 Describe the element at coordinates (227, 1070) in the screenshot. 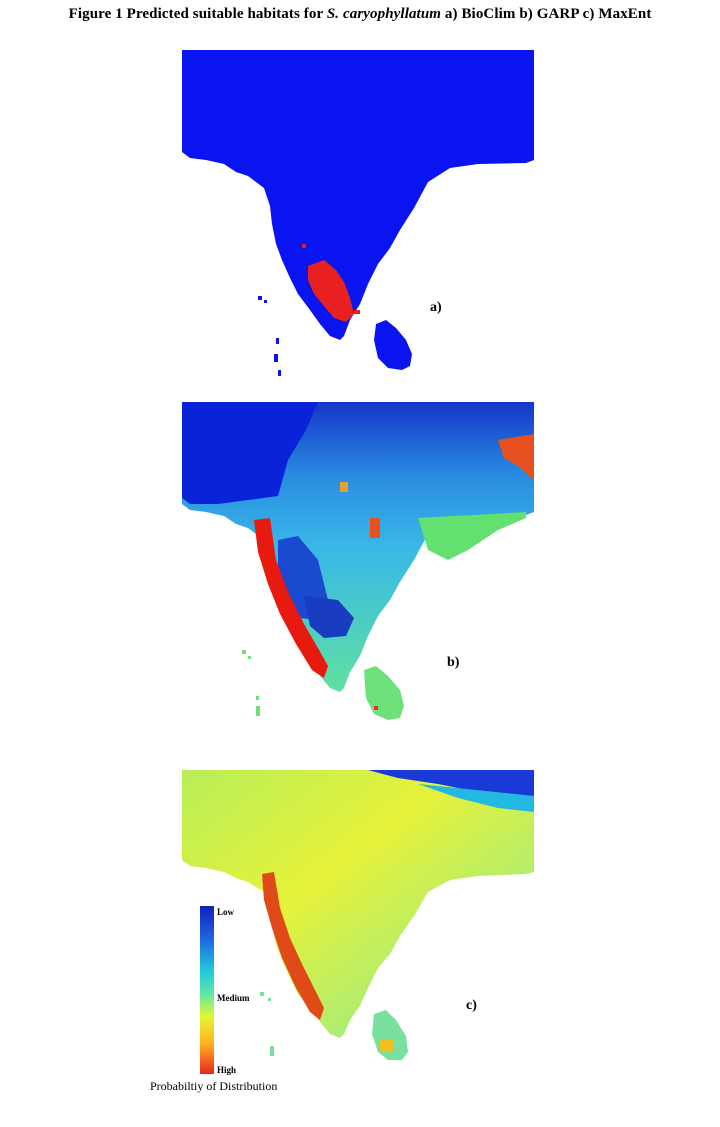

I see `legend-high-label: High` at that location.